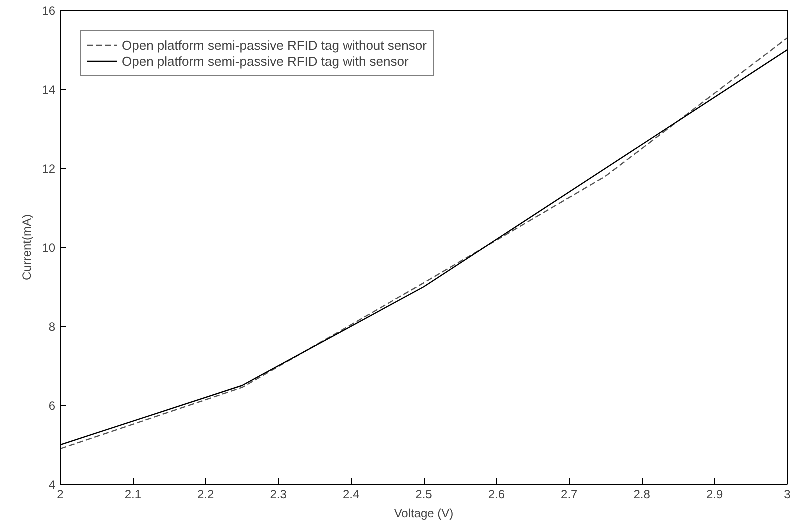 The height and width of the screenshot is (529, 802). Describe the element at coordinates (274, 45) in the screenshot. I see `legend-label: Open platform semi-passive RFID tag without sensor` at that location.